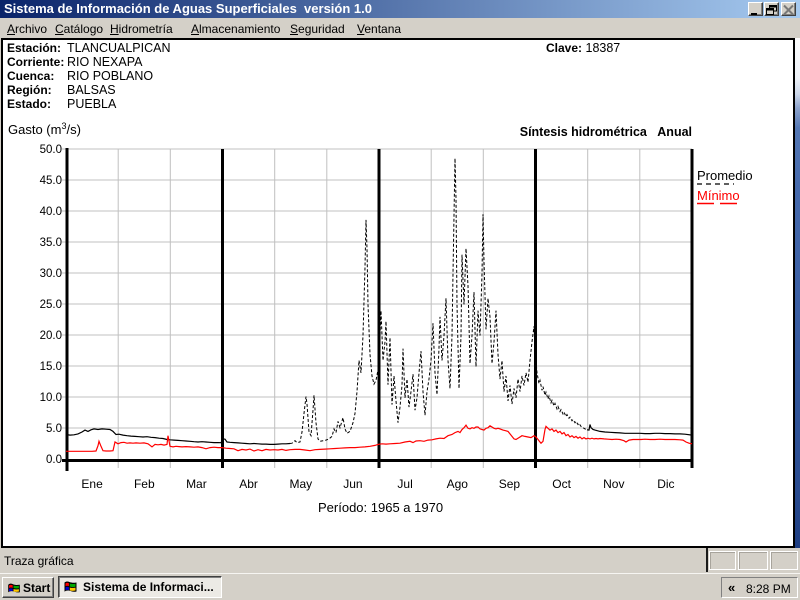  What do you see at coordinates (51, 181) in the screenshot?
I see `svg-text: 45.0` at bounding box center [51, 181].